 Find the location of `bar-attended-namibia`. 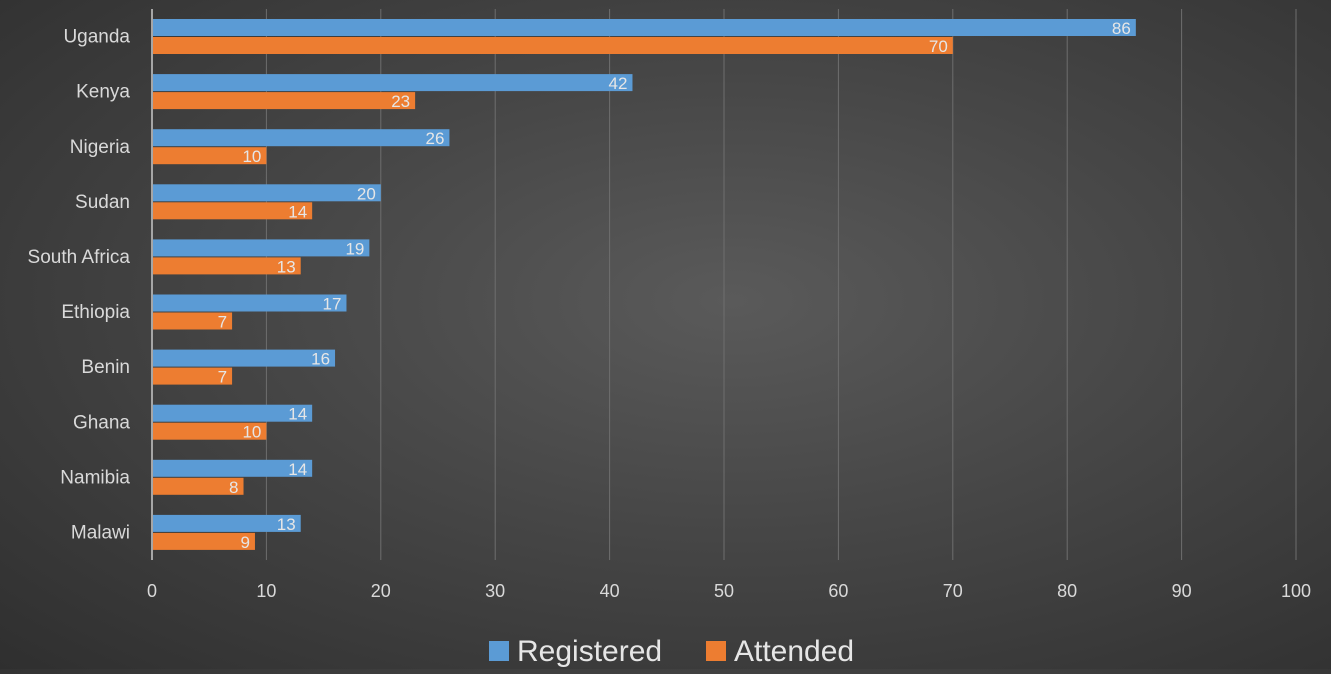

bar-attended-namibia is located at coordinates (198, 486).